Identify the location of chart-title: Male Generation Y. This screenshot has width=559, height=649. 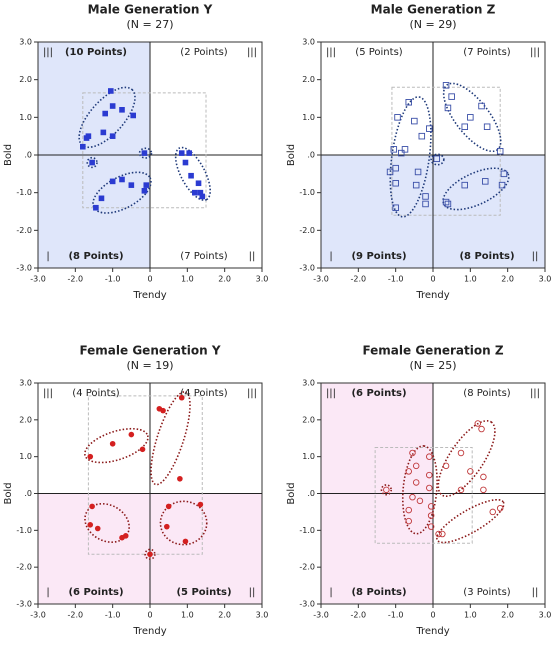
(150, 10).